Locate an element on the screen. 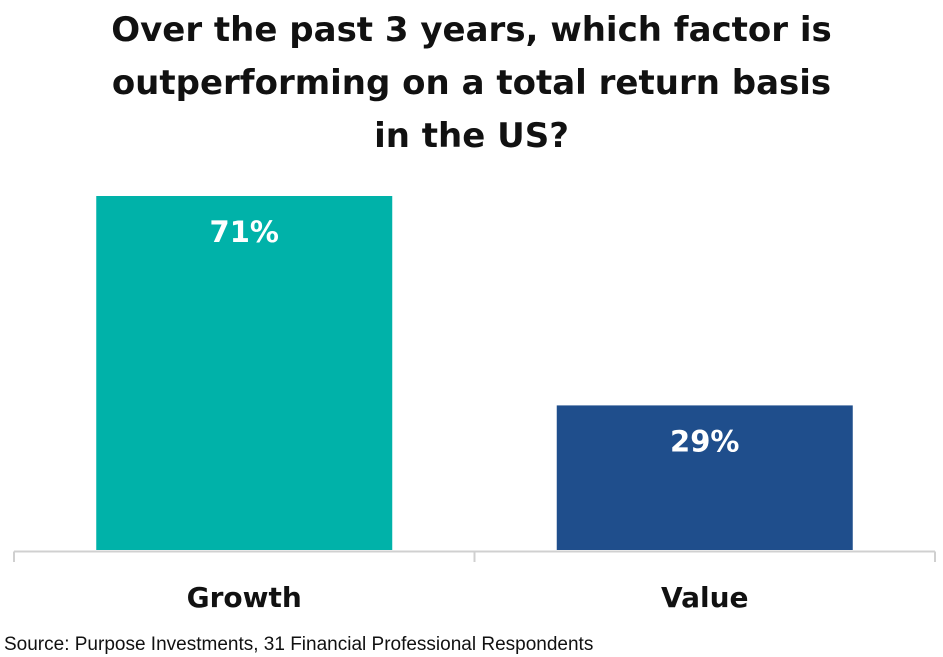 Image resolution: width=943 pixels, height=657 pixels. chart-title-line-3: in the US? is located at coordinates (471, 136).